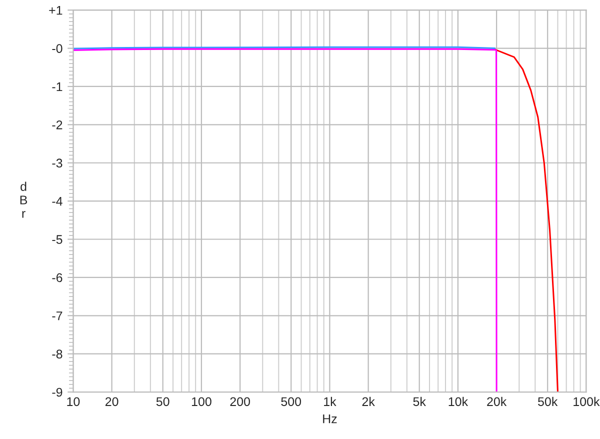  What do you see at coordinates (163, 401) in the screenshot?
I see `x-tick-label: 50` at bounding box center [163, 401].